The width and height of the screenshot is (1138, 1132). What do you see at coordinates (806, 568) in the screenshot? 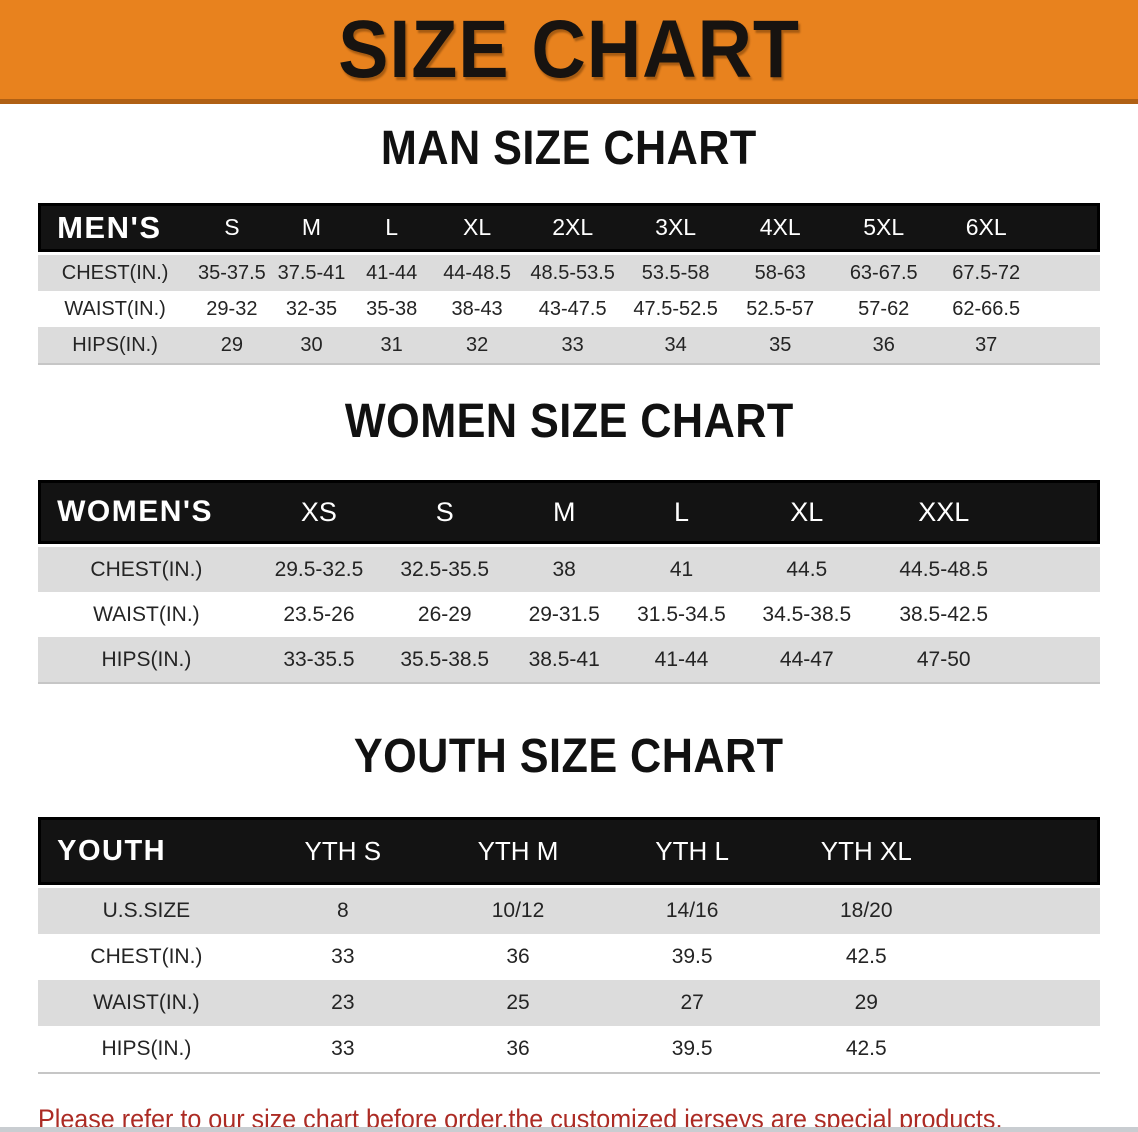
I see `size-cell: 44.5` at bounding box center [806, 568].